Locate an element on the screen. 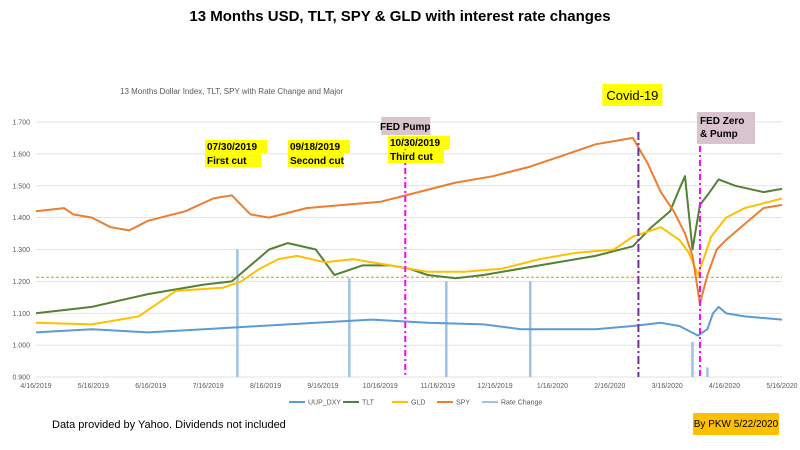 The image size is (800, 450). legend-label: GLD is located at coordinates (418, 403).